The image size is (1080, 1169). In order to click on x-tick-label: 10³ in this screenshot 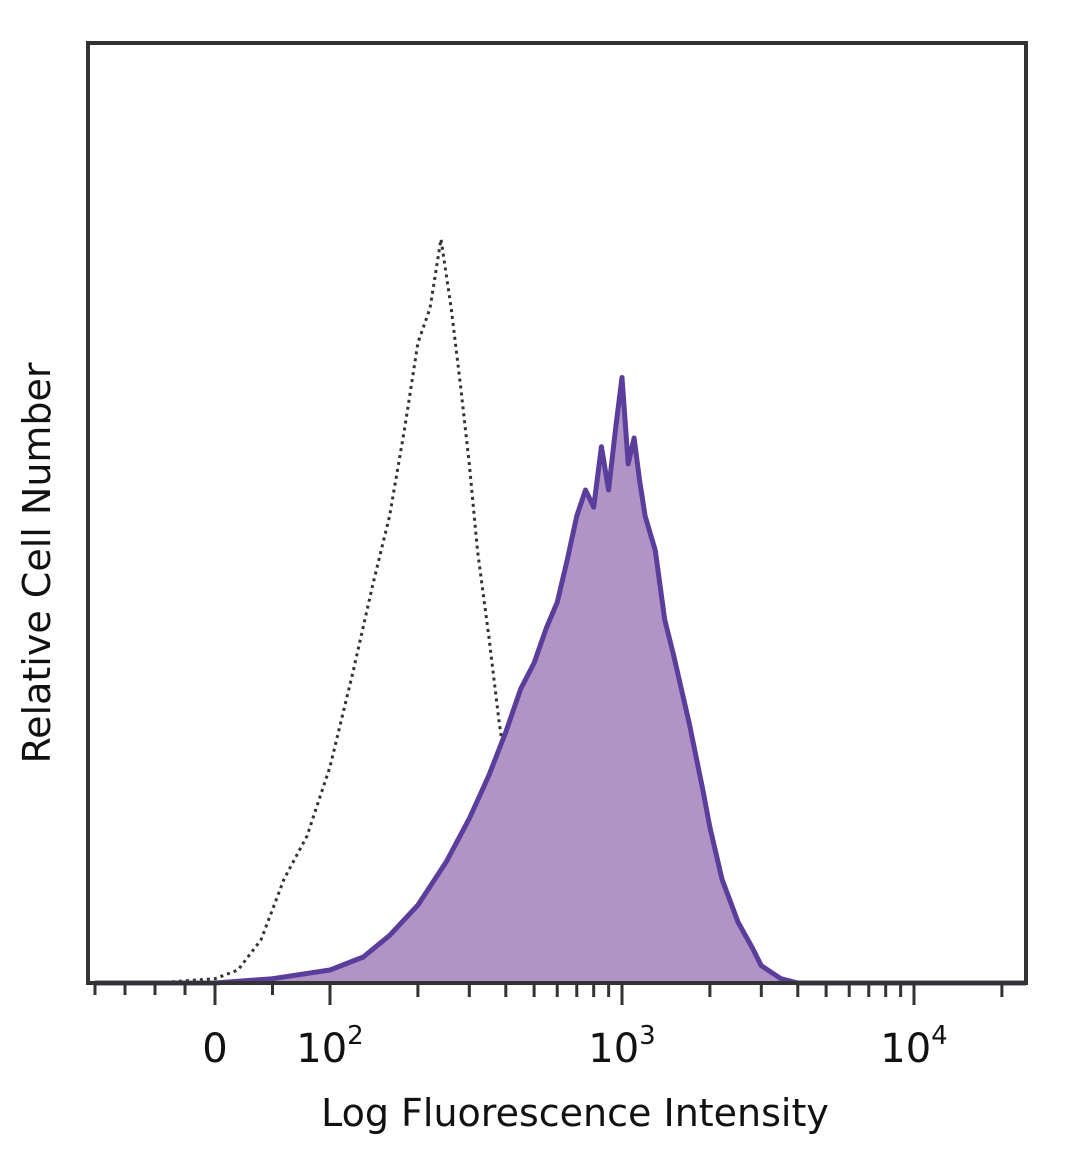, I will do `click(621, 1046)`.